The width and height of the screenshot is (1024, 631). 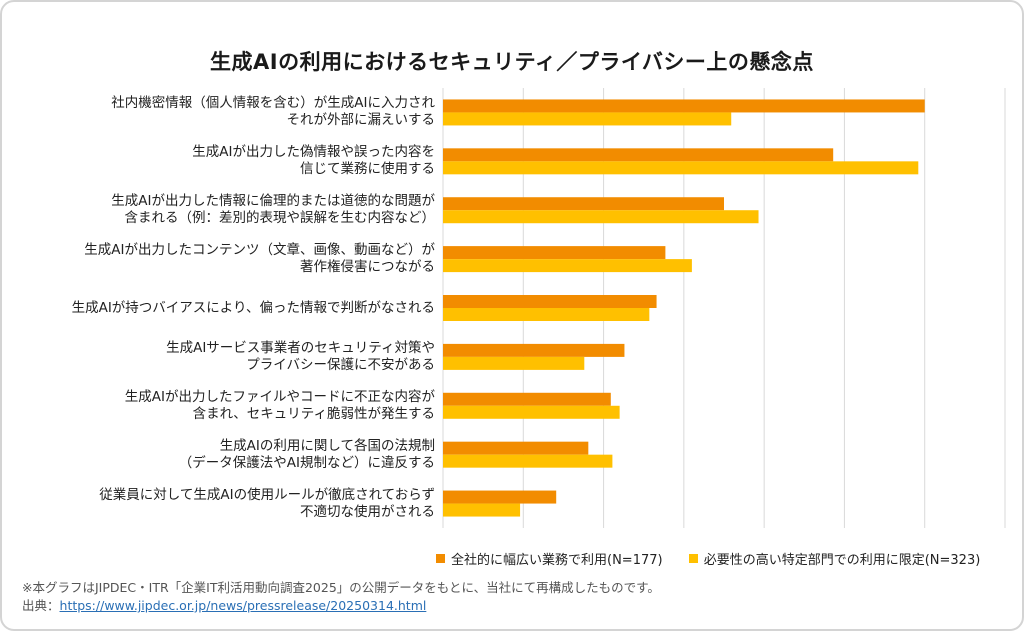 What do you see at coordinates (300, 347) in the screenshot?
I see `category-label-line: 生成AIサービス事業者のセキュリティ対策や` at bounding box center [300, 347].